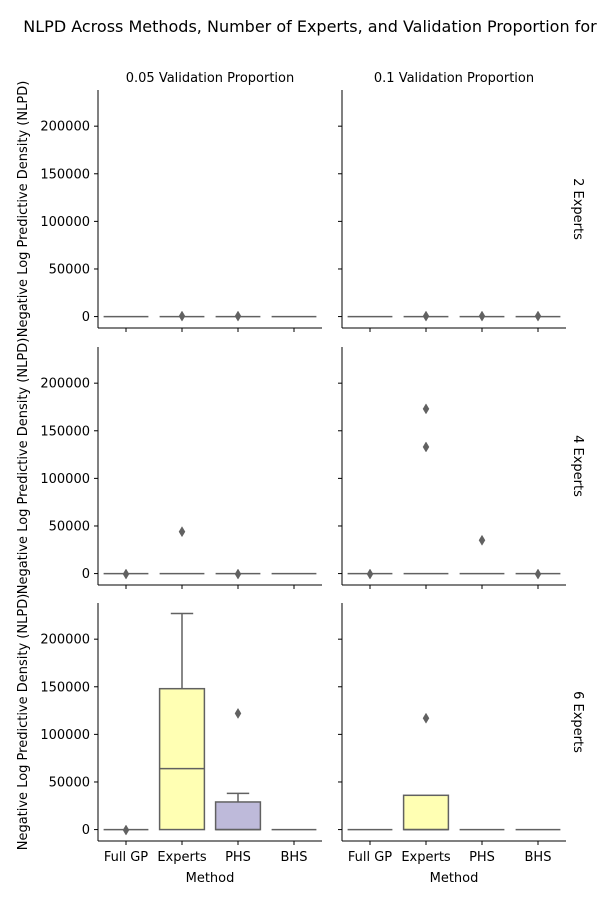 The image size is (600, 900). Describe the element at coordinates (181, 468) in the screenshot. I see `panel-2-1: 0 50000 100000 150000 200000` at that location.